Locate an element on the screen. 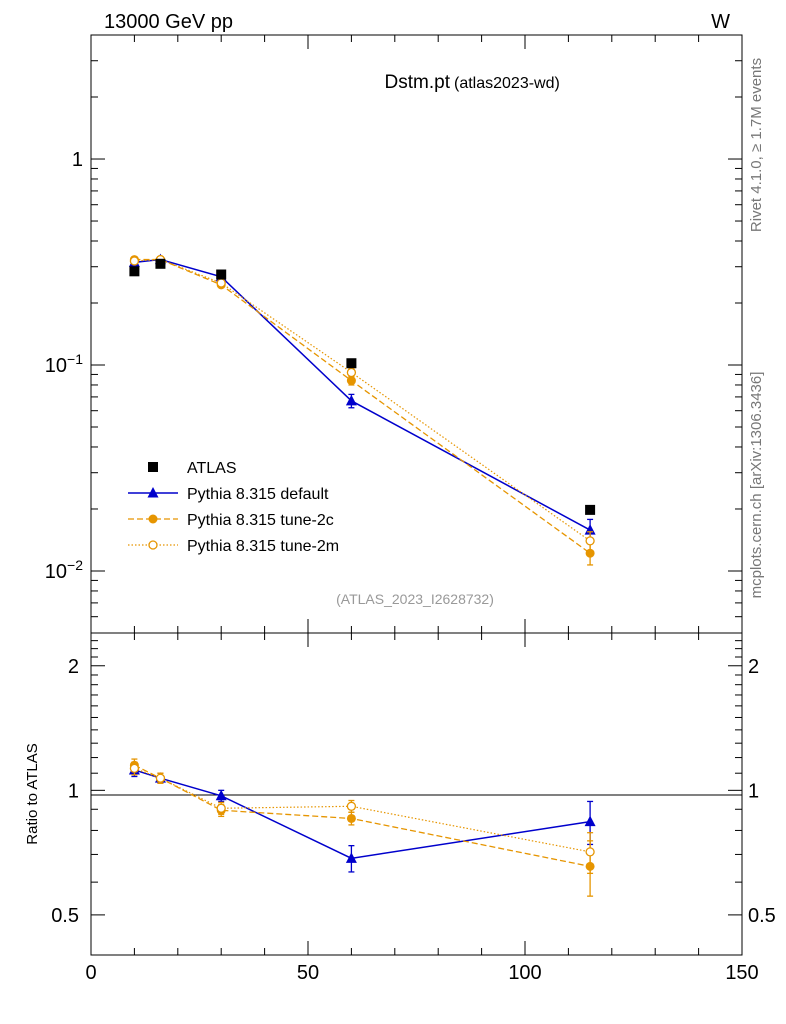  legend-entry-default: Pythia 8.315 default is located at coordinates (228, 494).